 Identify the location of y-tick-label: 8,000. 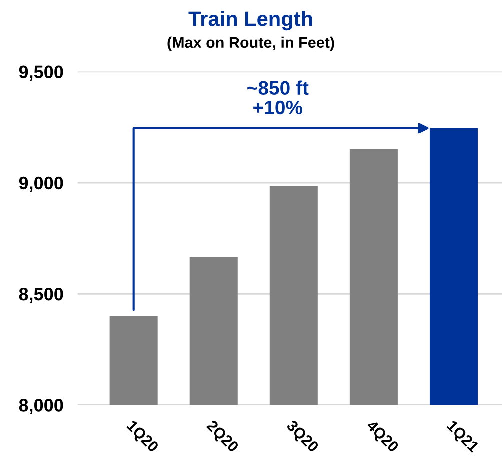
(41, 406).